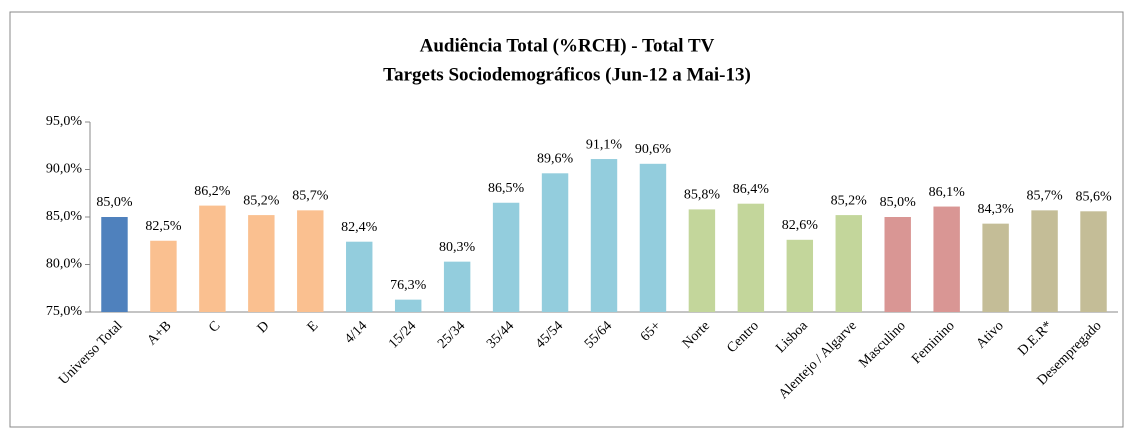 The height and width of the screenshot is (428, 1134). I want to click on value-label: 90,6%, so click(653, 149).